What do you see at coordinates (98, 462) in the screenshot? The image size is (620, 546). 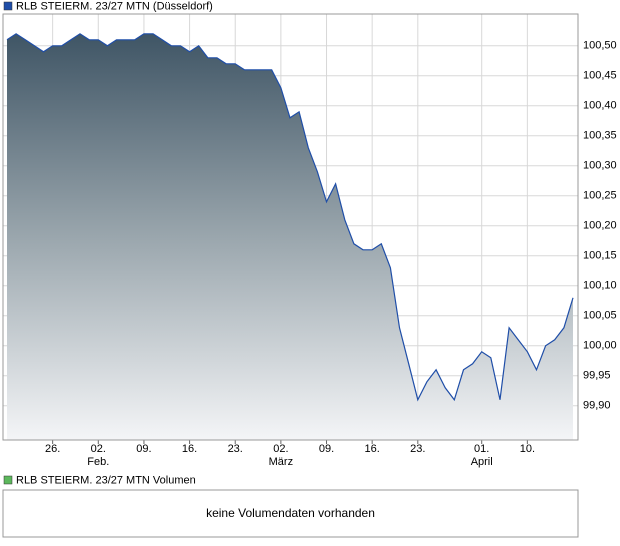 I see `x-sublabel: Feb.` at bounding box center [98, 462].